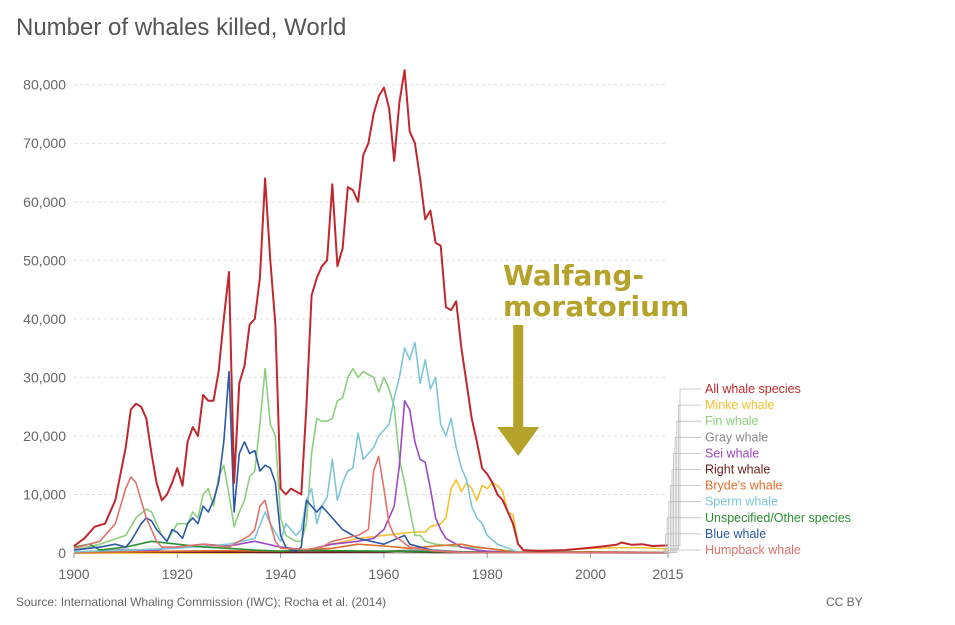 The height and width of the screenshot is (625, 955). I want to click on legend-item: Blue whale, so click(735, 534).